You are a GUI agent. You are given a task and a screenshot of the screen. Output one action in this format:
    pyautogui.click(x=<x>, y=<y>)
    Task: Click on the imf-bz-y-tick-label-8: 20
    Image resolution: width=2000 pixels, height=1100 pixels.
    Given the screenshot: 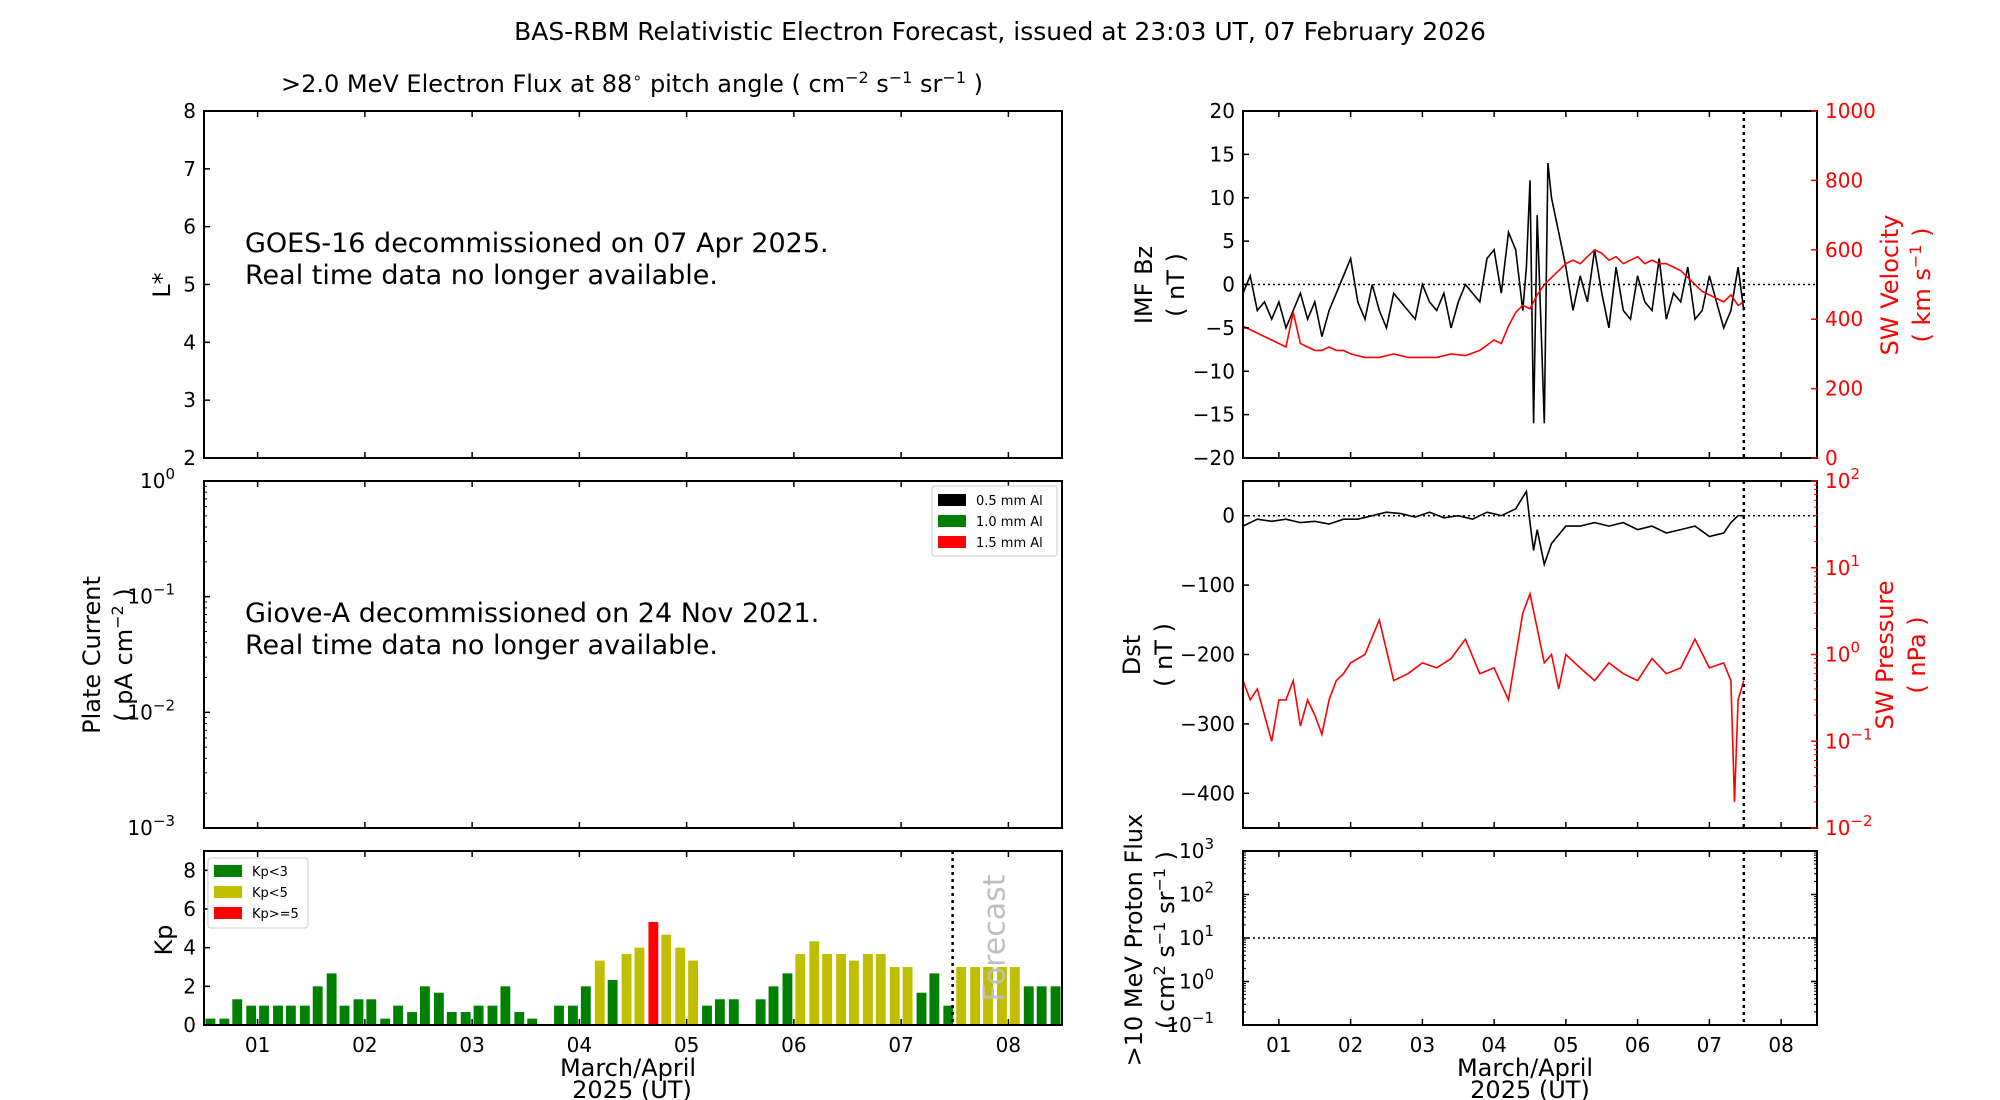 What is the action you would take?
    pyautogui.click(x=1222, y=111)
    